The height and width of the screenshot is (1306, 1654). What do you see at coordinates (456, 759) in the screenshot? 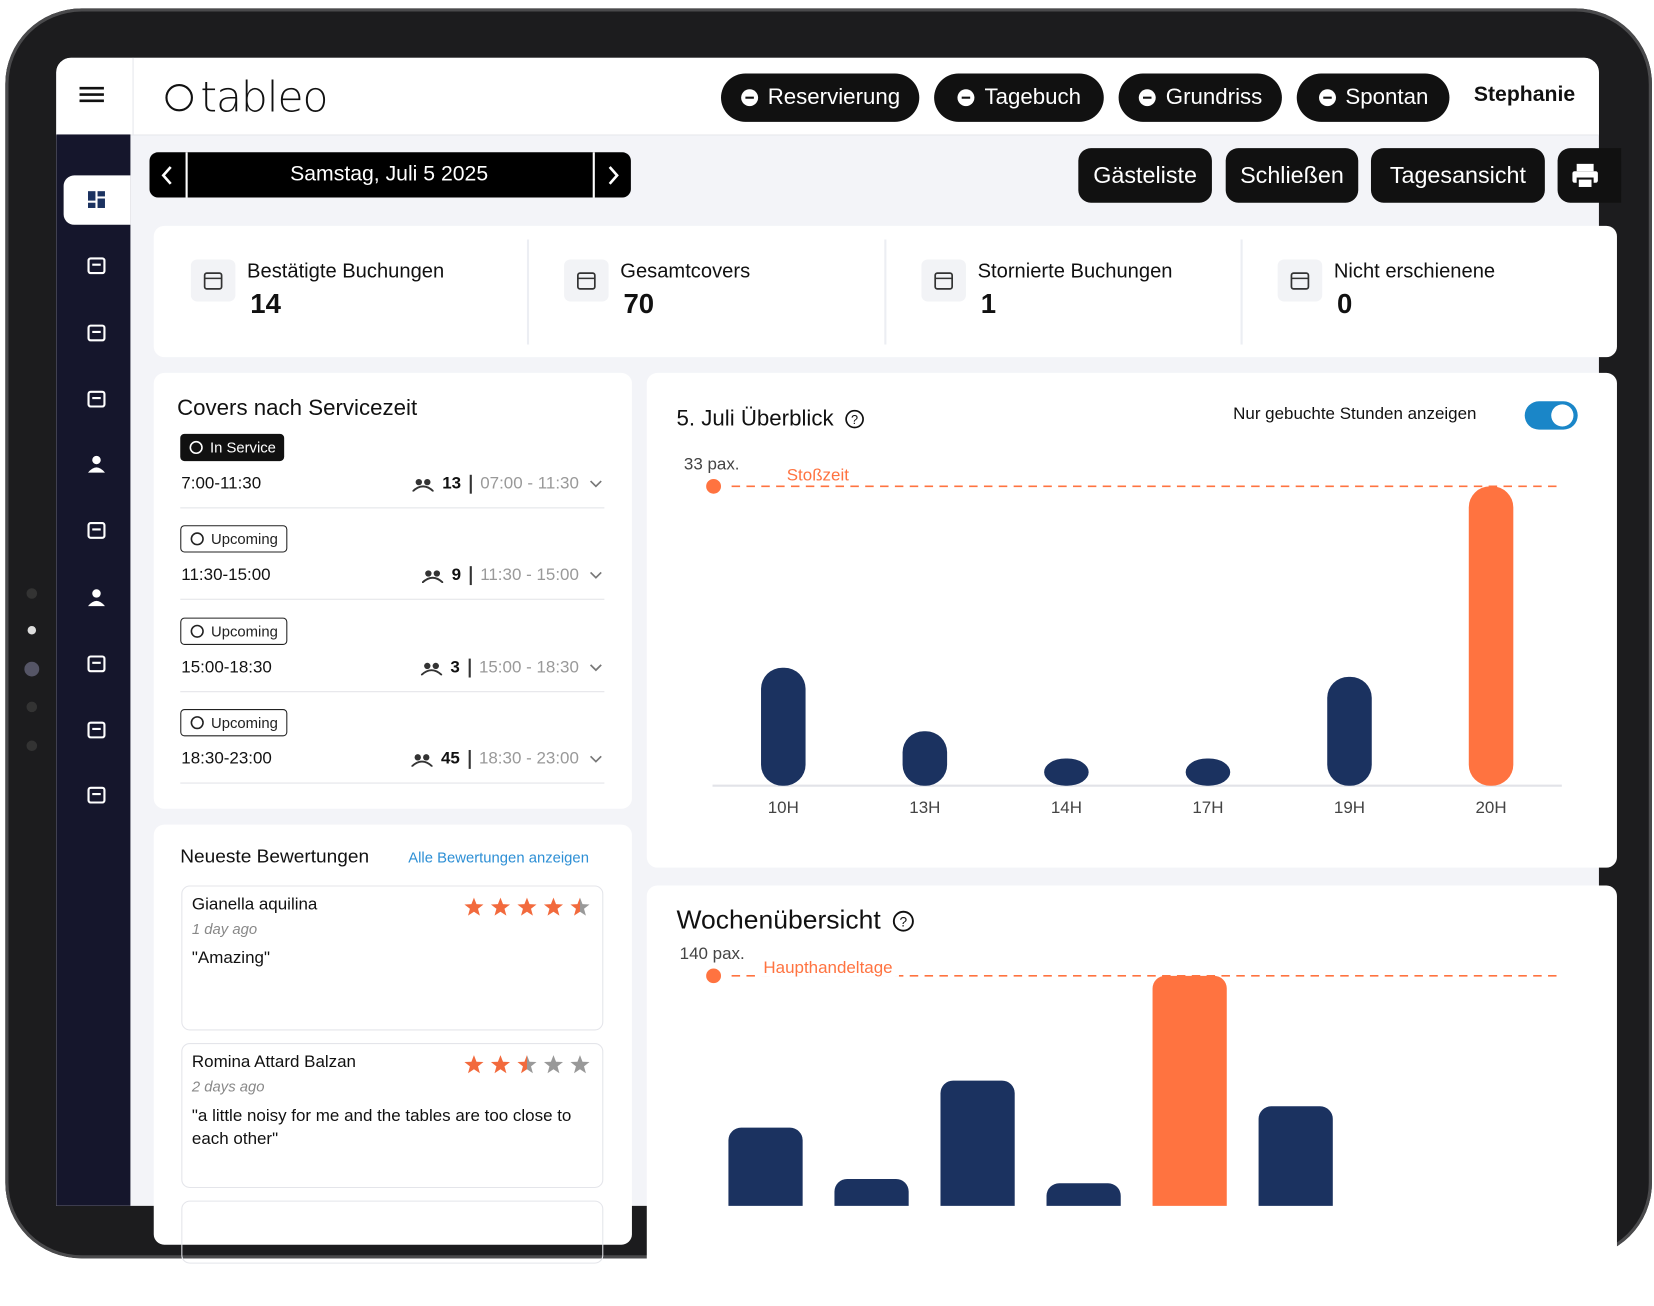
I see `covers-count: 45` at bounding box center [456, 759].